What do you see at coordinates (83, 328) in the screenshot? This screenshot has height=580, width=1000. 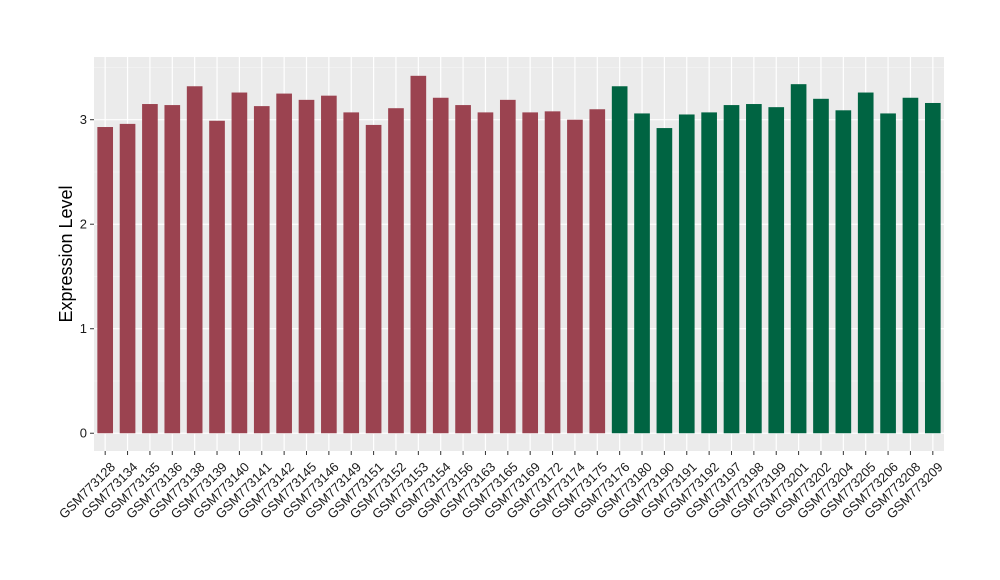 I see `y-tick-label: 1` at bounding box center [83, 328].